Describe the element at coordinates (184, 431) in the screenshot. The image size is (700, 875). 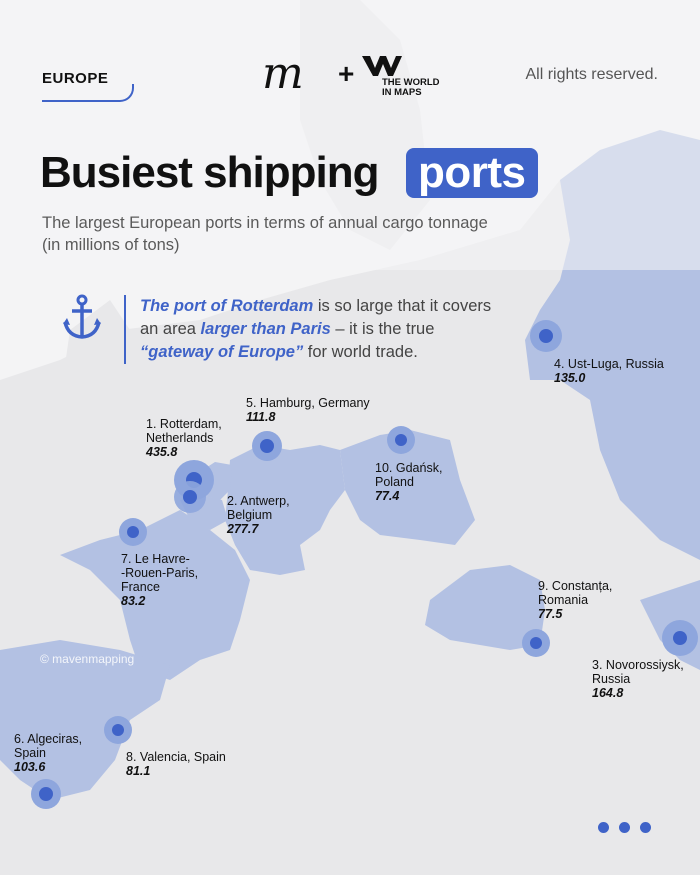
I see `port-name: Rotterdam, Netherlands` at that location.